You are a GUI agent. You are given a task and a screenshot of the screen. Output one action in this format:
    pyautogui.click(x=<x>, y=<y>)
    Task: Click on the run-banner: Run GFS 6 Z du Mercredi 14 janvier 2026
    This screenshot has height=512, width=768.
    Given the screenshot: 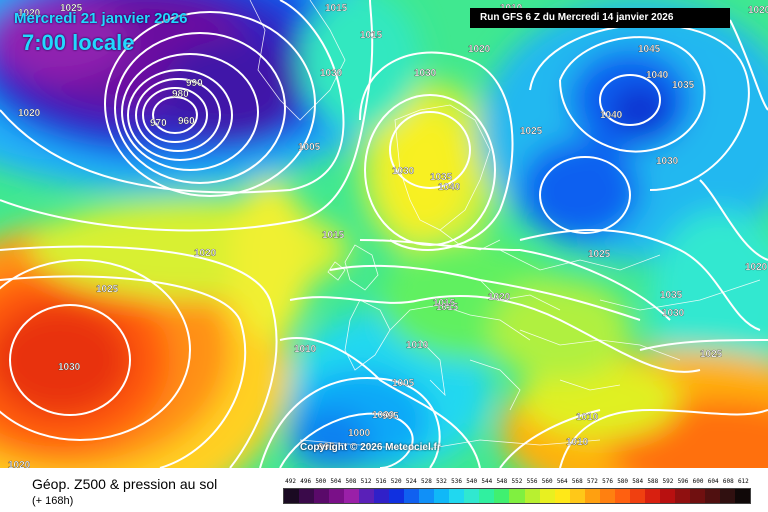 What is the action you would take?
    pyautogui.click(x=600, y=18)
    